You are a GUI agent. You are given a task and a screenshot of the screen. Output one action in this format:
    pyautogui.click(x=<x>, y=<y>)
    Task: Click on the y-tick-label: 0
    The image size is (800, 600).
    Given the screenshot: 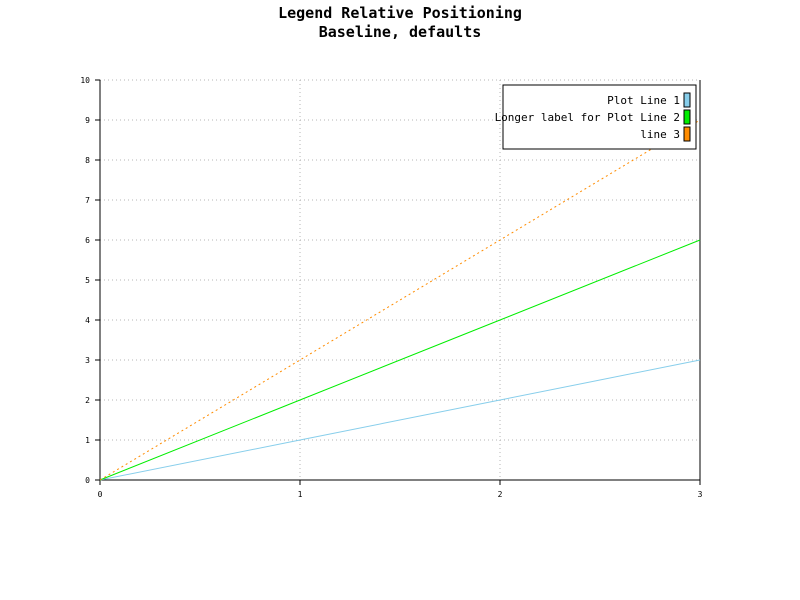 What is the action you would take?
    pyautogui.click(x=87, y=480)
    